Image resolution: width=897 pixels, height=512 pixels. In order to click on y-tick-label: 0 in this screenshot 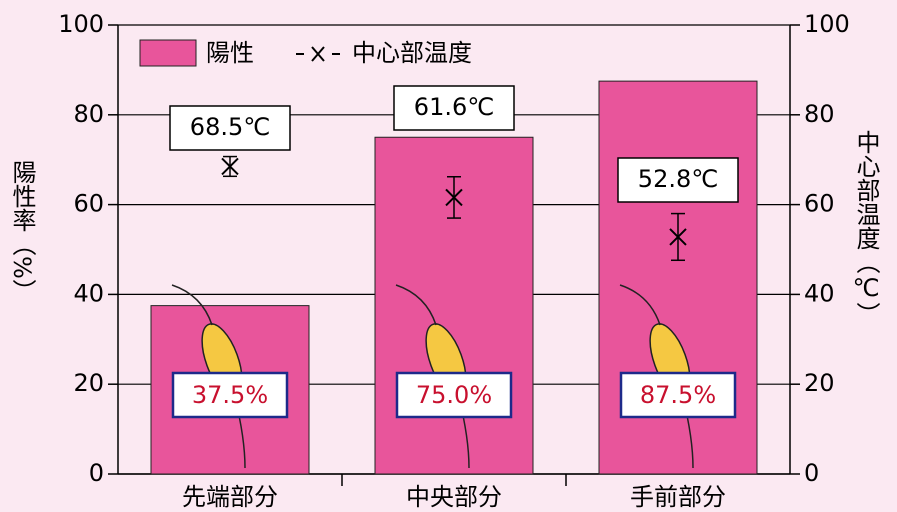, I will do `click(96, 473)`.